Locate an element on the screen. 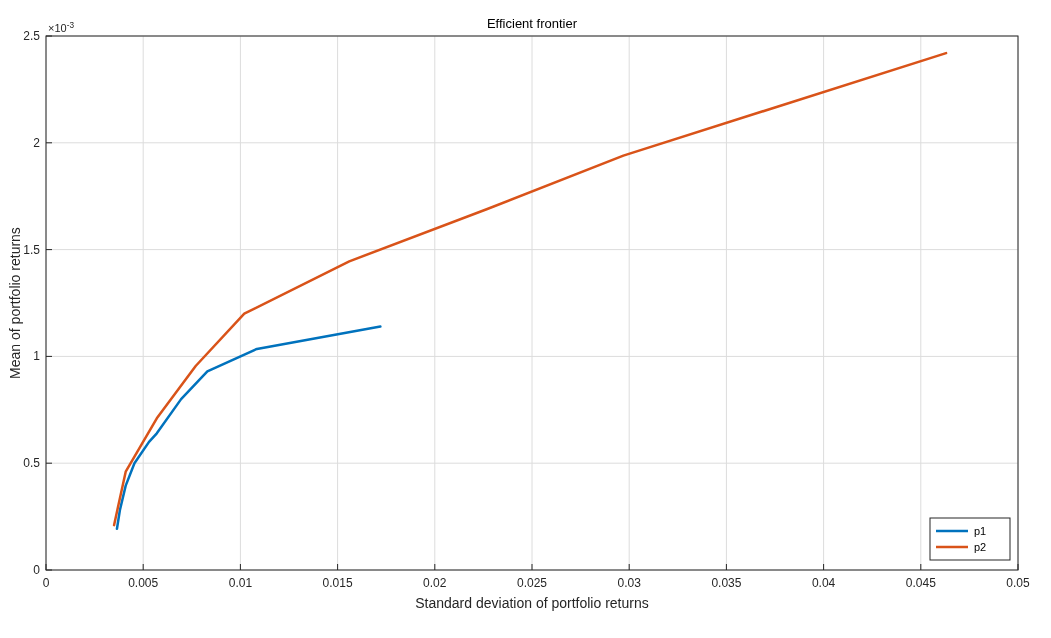  y-tick-label: 2 is located at coordinates (37, 142).